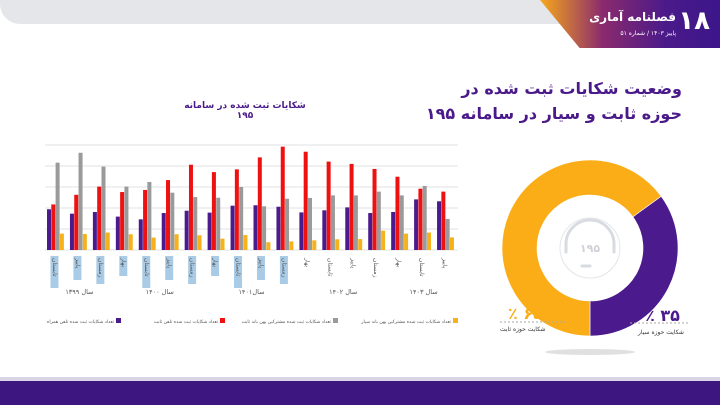 This screenshot has height=405, width=720. What do you see at coordinates (423, 292) in the screenshot?
I see `year-label: سال ۱۴۰۳` at bounding box center [423, 292].